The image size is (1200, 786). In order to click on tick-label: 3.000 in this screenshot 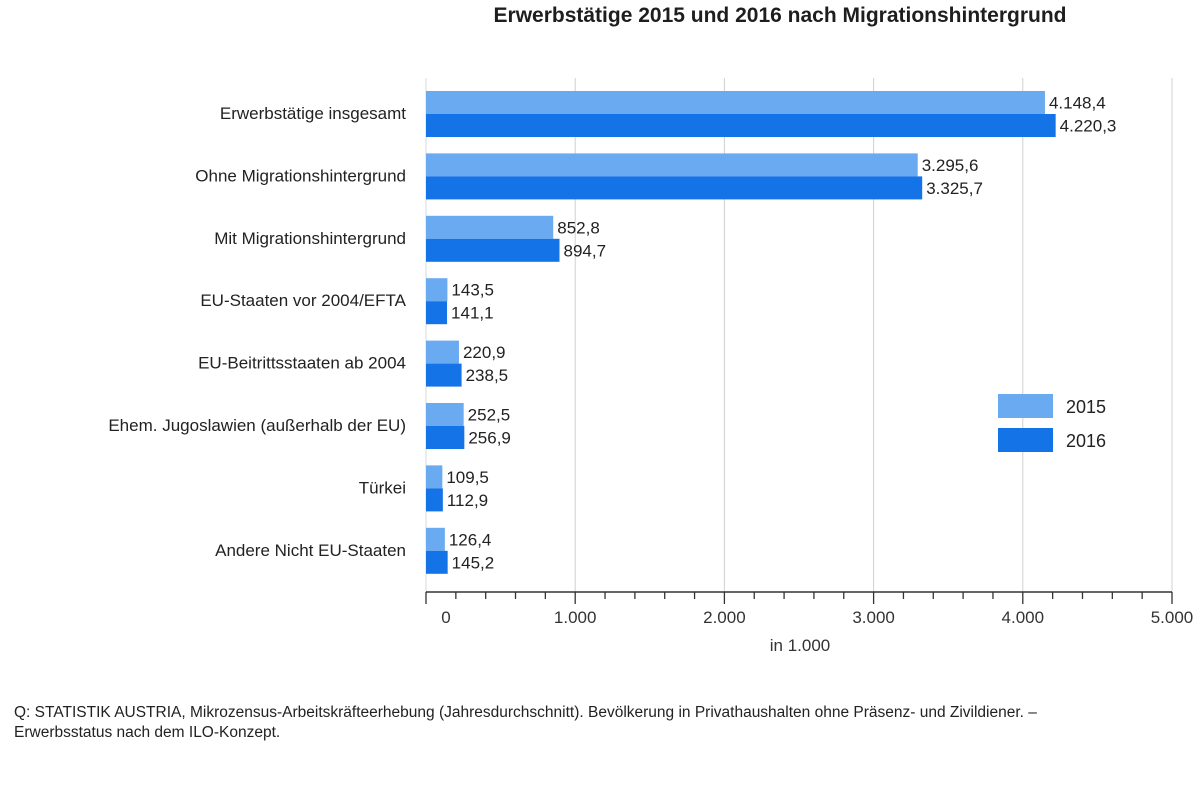, I will do `click(873, 617)`.